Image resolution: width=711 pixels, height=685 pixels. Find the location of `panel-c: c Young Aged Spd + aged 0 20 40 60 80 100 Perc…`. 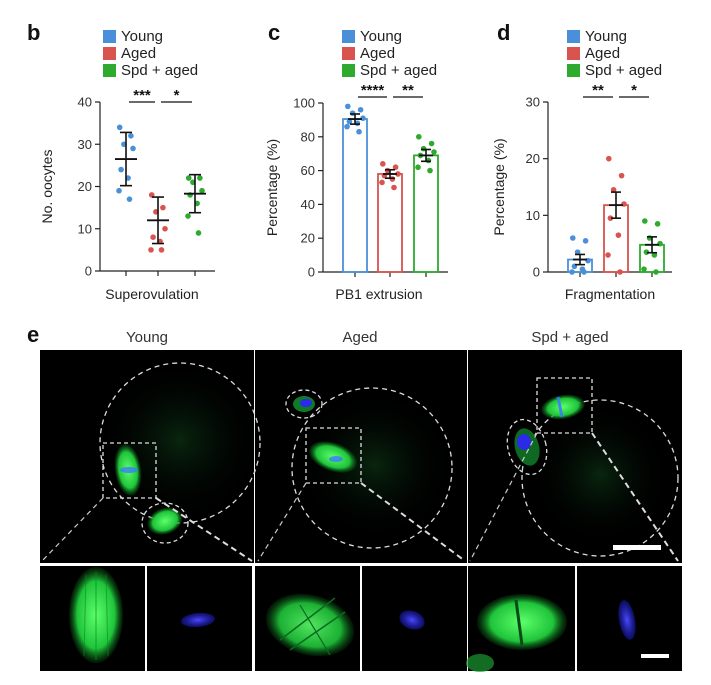

panel-c: c Young Aged Spd + aged 0 20 40 60 80 100 Perc… is located at coordinates (356, 161).